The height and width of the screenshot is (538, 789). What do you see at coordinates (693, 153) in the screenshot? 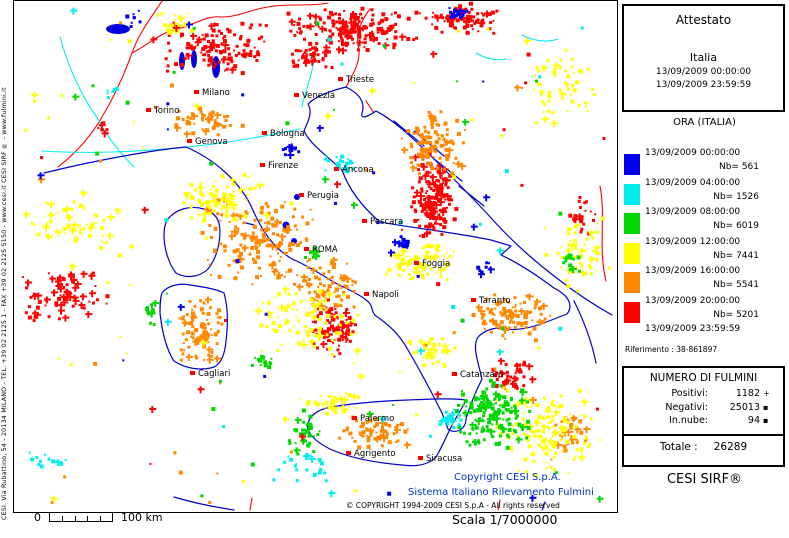
I see `legend-time: 13/09/2009 00:00:00` at bounding box center [693, 153].